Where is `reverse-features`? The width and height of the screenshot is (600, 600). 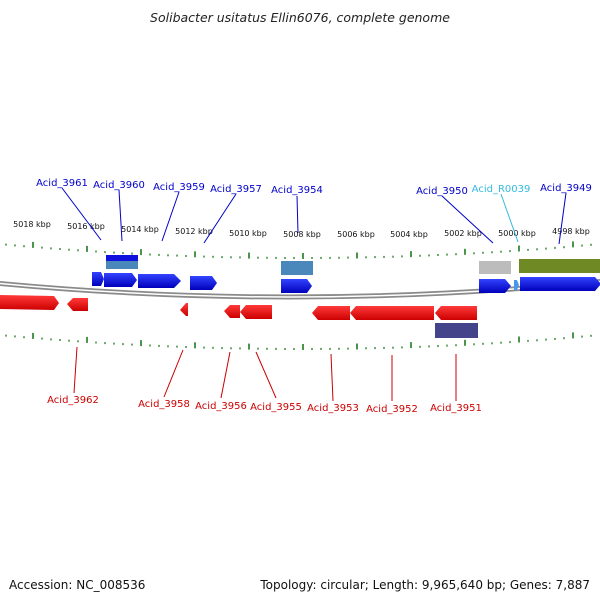
reverse-features is located at coordinates (239, 316).